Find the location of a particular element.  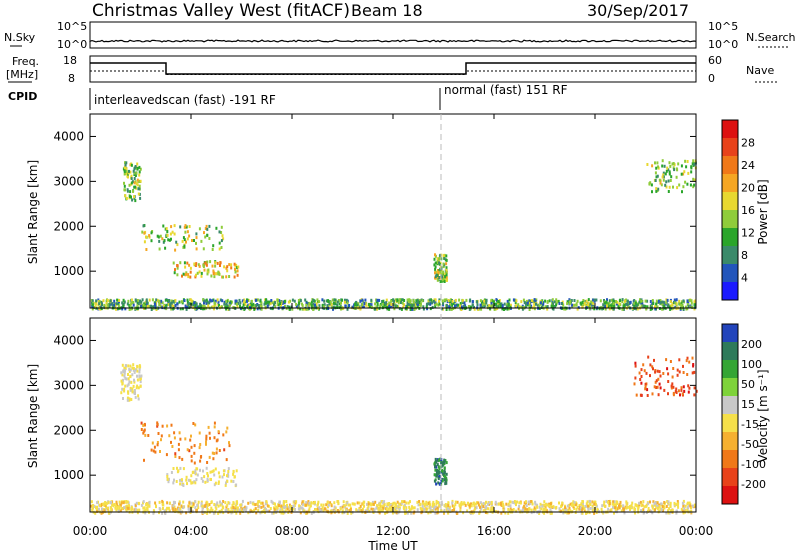

colorbar-swatch is located at coordinates (730, 369).